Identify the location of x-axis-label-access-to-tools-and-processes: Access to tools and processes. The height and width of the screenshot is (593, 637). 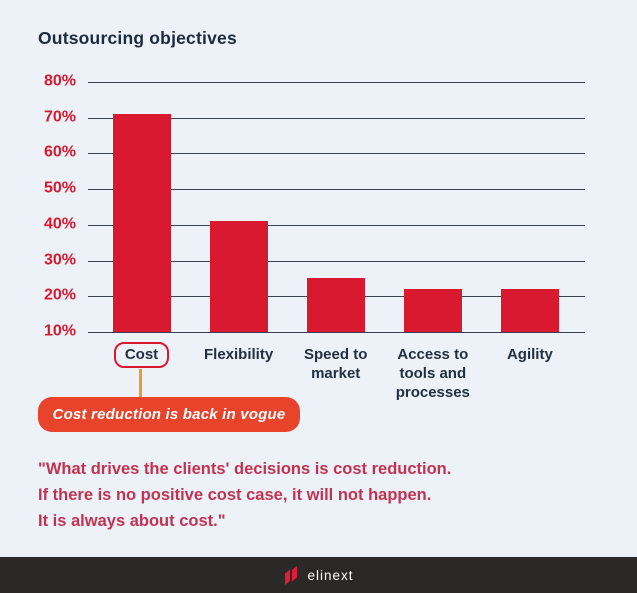
(433, 372).